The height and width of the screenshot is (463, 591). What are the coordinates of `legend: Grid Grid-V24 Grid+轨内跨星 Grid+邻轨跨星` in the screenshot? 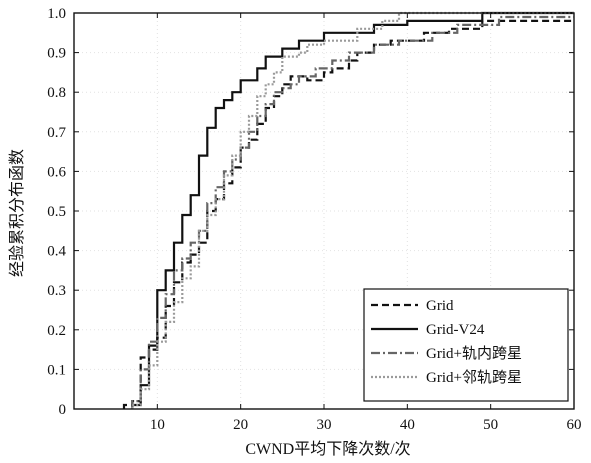 It's located at (466, 345).